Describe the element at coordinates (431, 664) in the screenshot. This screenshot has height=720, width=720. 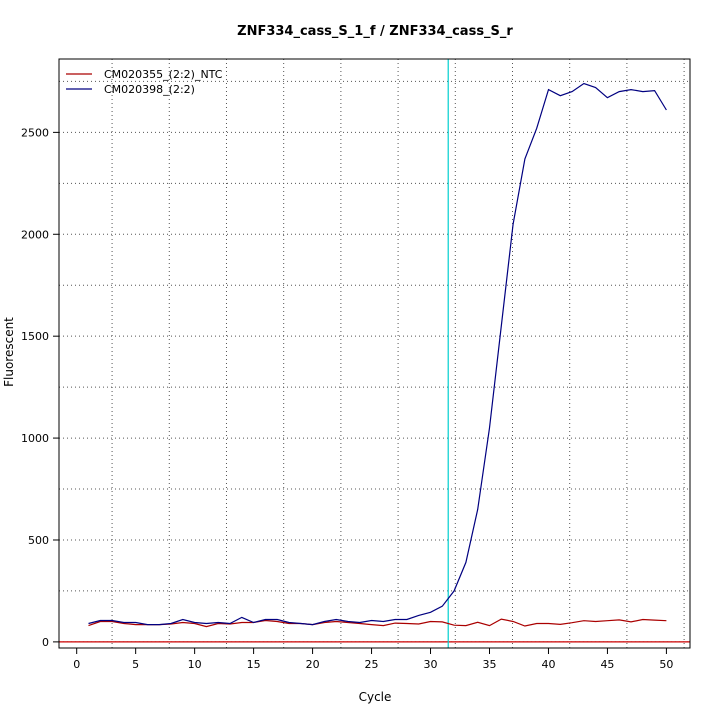
I see `x-tick-label: 30` at that location.